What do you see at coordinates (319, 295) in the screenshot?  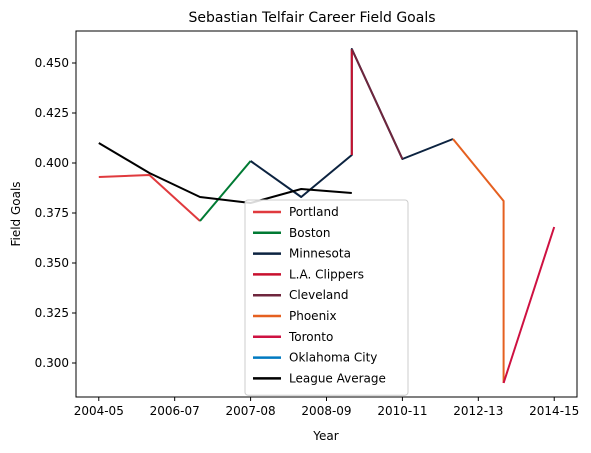 I see `legend-label-cleveland: Cleveland` at bounding box center [319, 295].